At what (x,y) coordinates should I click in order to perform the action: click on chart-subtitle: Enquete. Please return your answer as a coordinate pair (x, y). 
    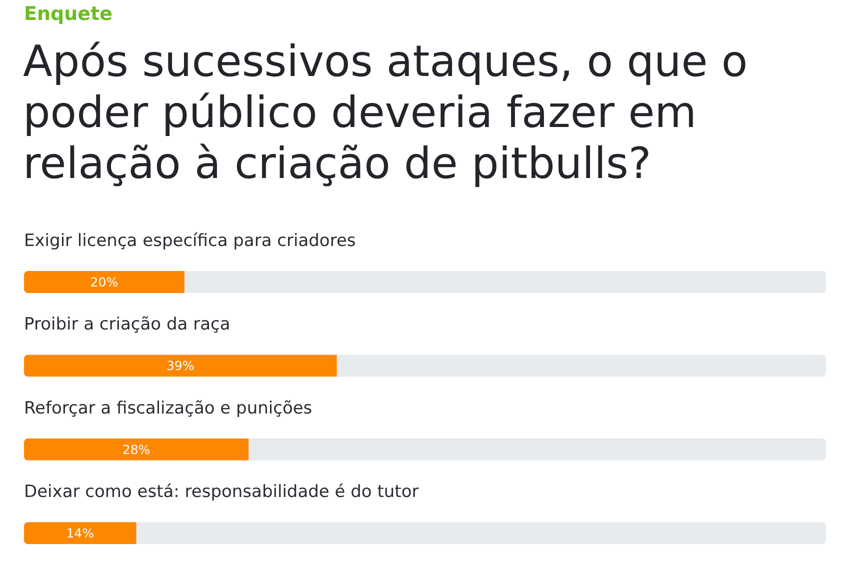
    Looking at the image, I should click on (68, 14).